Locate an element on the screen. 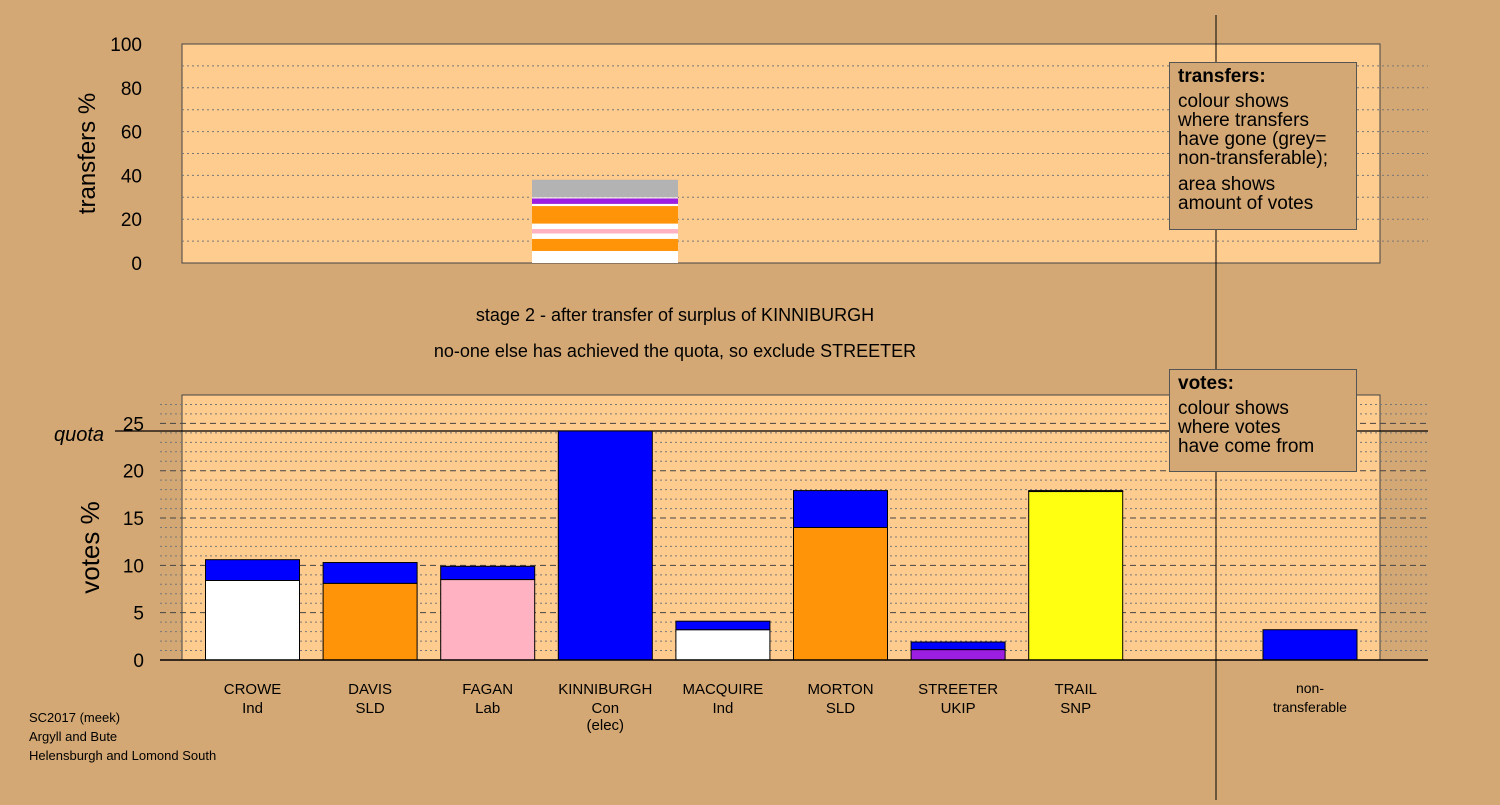  transfers-legend-line: non-transferable); is located at coordinates (1253, 158).